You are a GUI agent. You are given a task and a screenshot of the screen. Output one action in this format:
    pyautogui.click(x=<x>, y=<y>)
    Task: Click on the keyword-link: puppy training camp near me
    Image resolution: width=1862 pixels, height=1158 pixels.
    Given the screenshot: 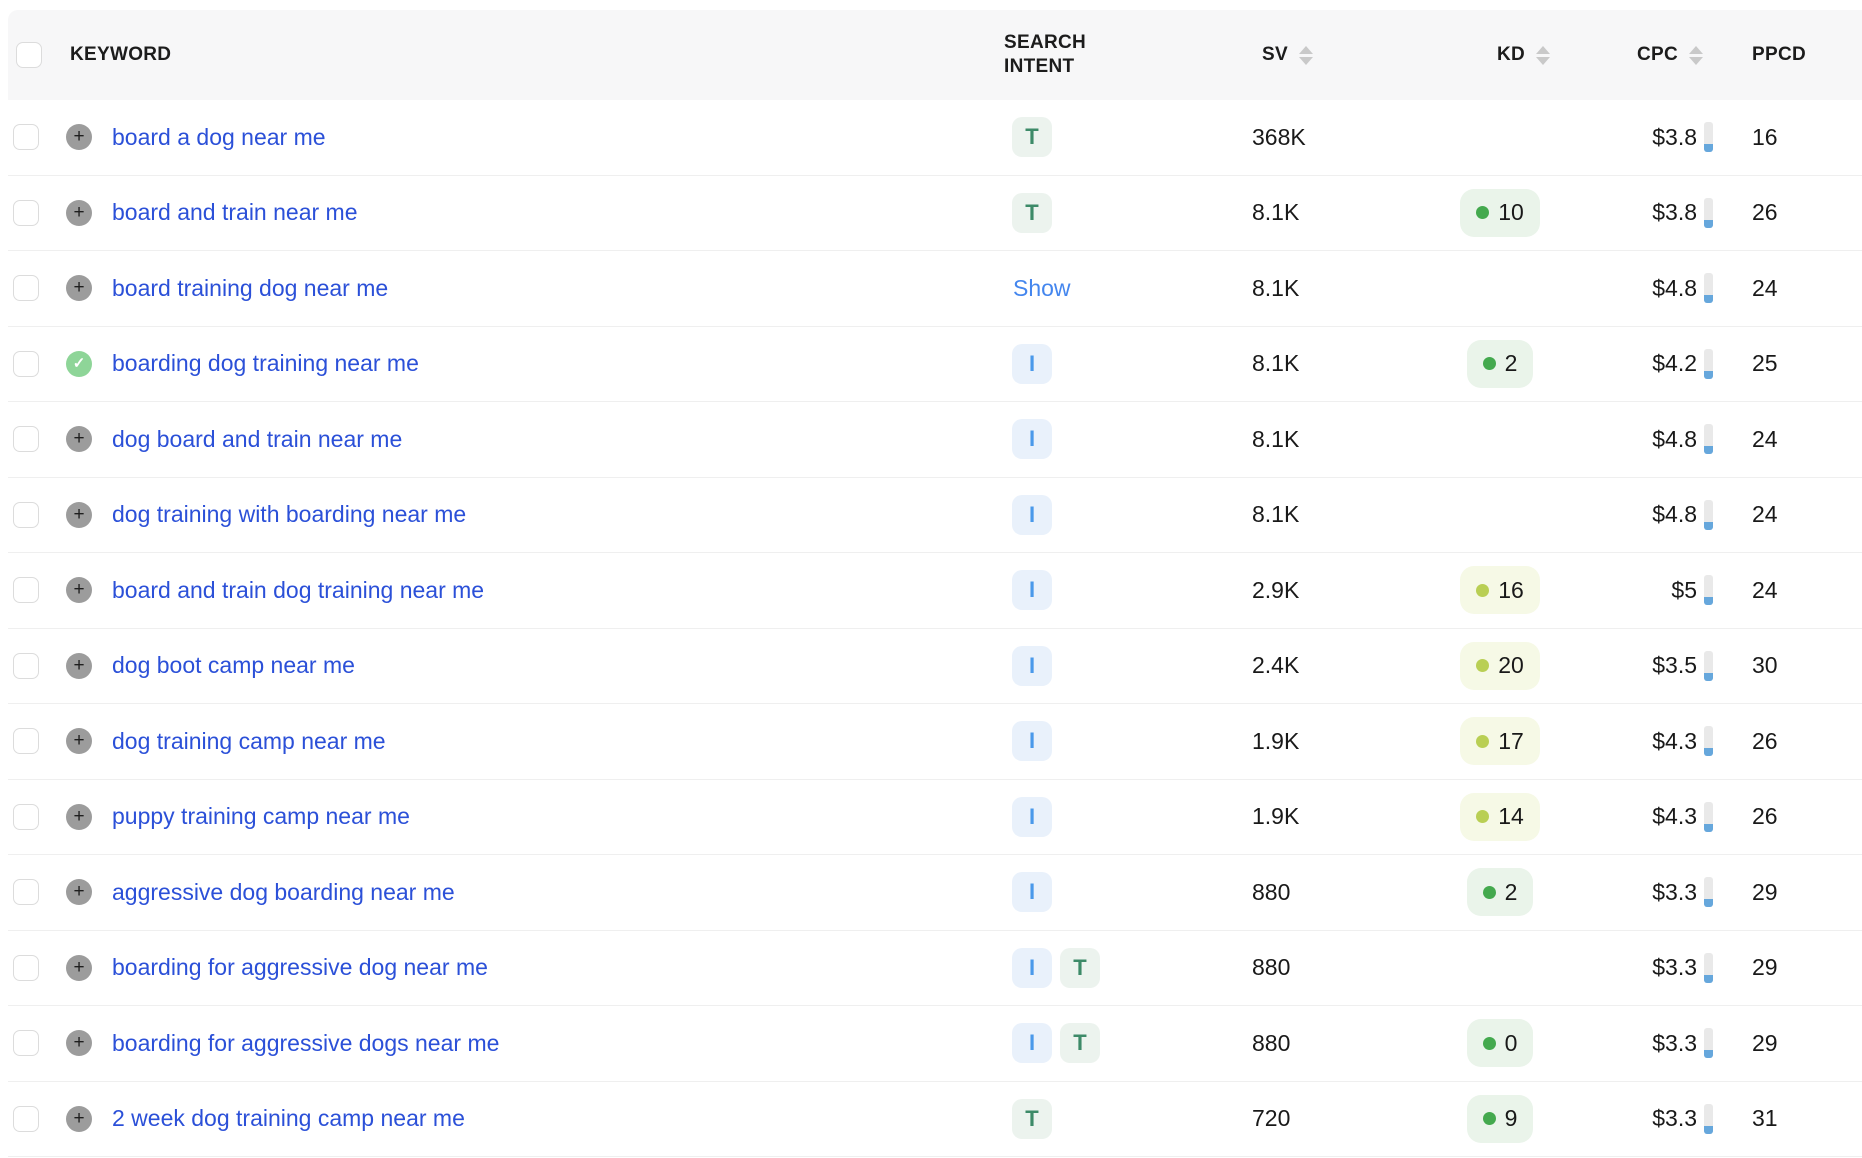 What is the action you would take?
    pyautogui.click(x=261, y=816)
    